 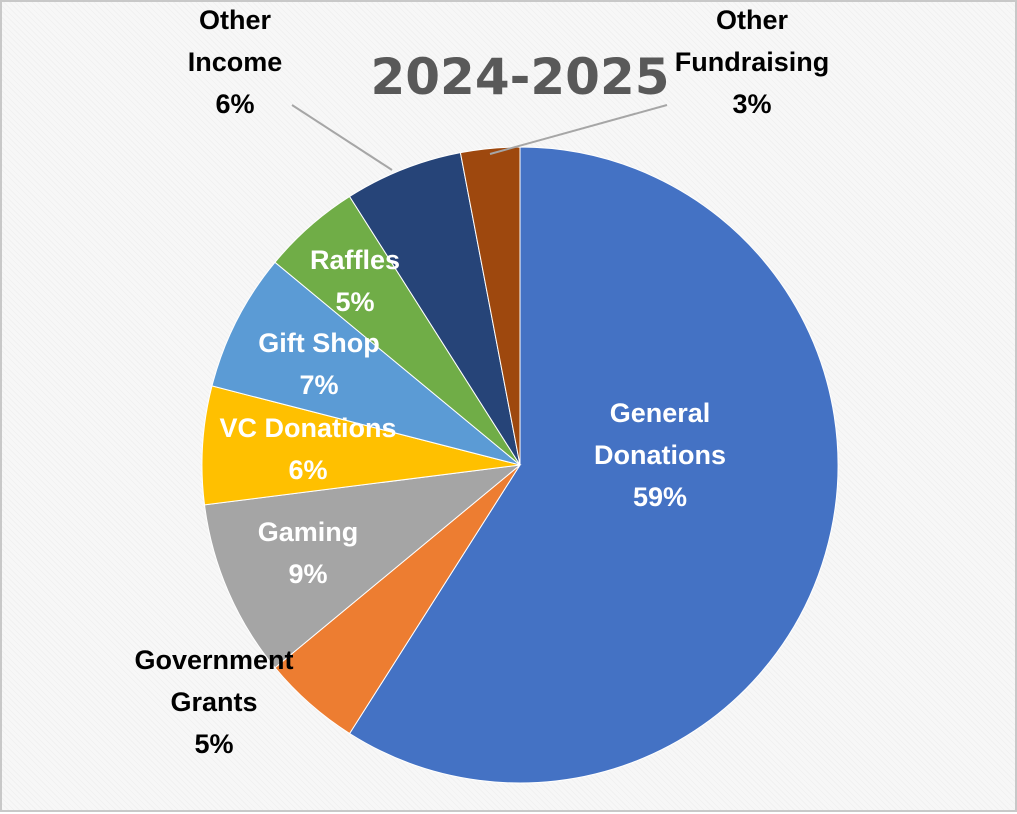 I want to click on slice-label: Gift Shop, so click(x=318, y=343).